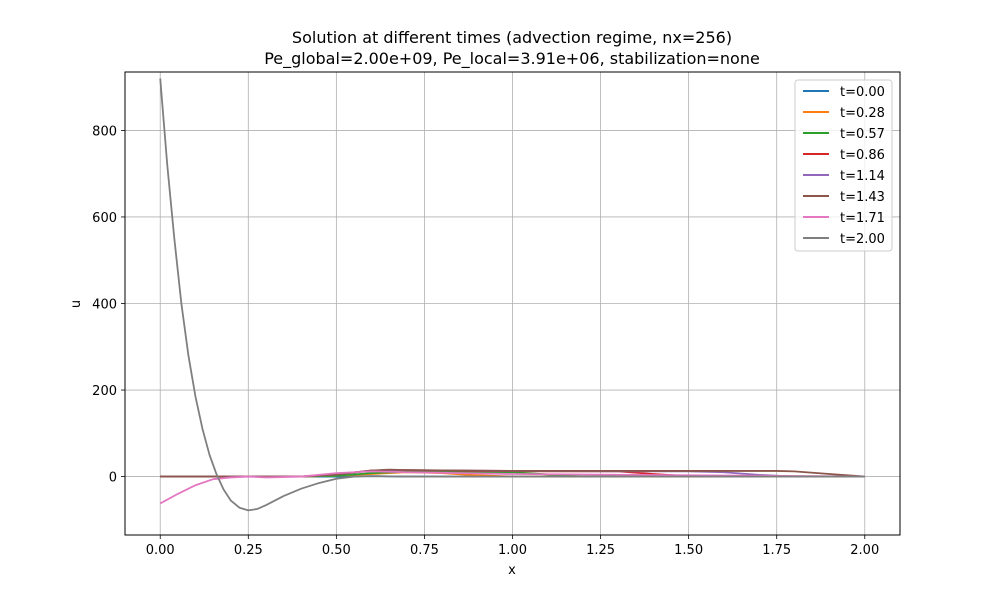  I want to click on legend-label: t=1.71, so click(862, 218).